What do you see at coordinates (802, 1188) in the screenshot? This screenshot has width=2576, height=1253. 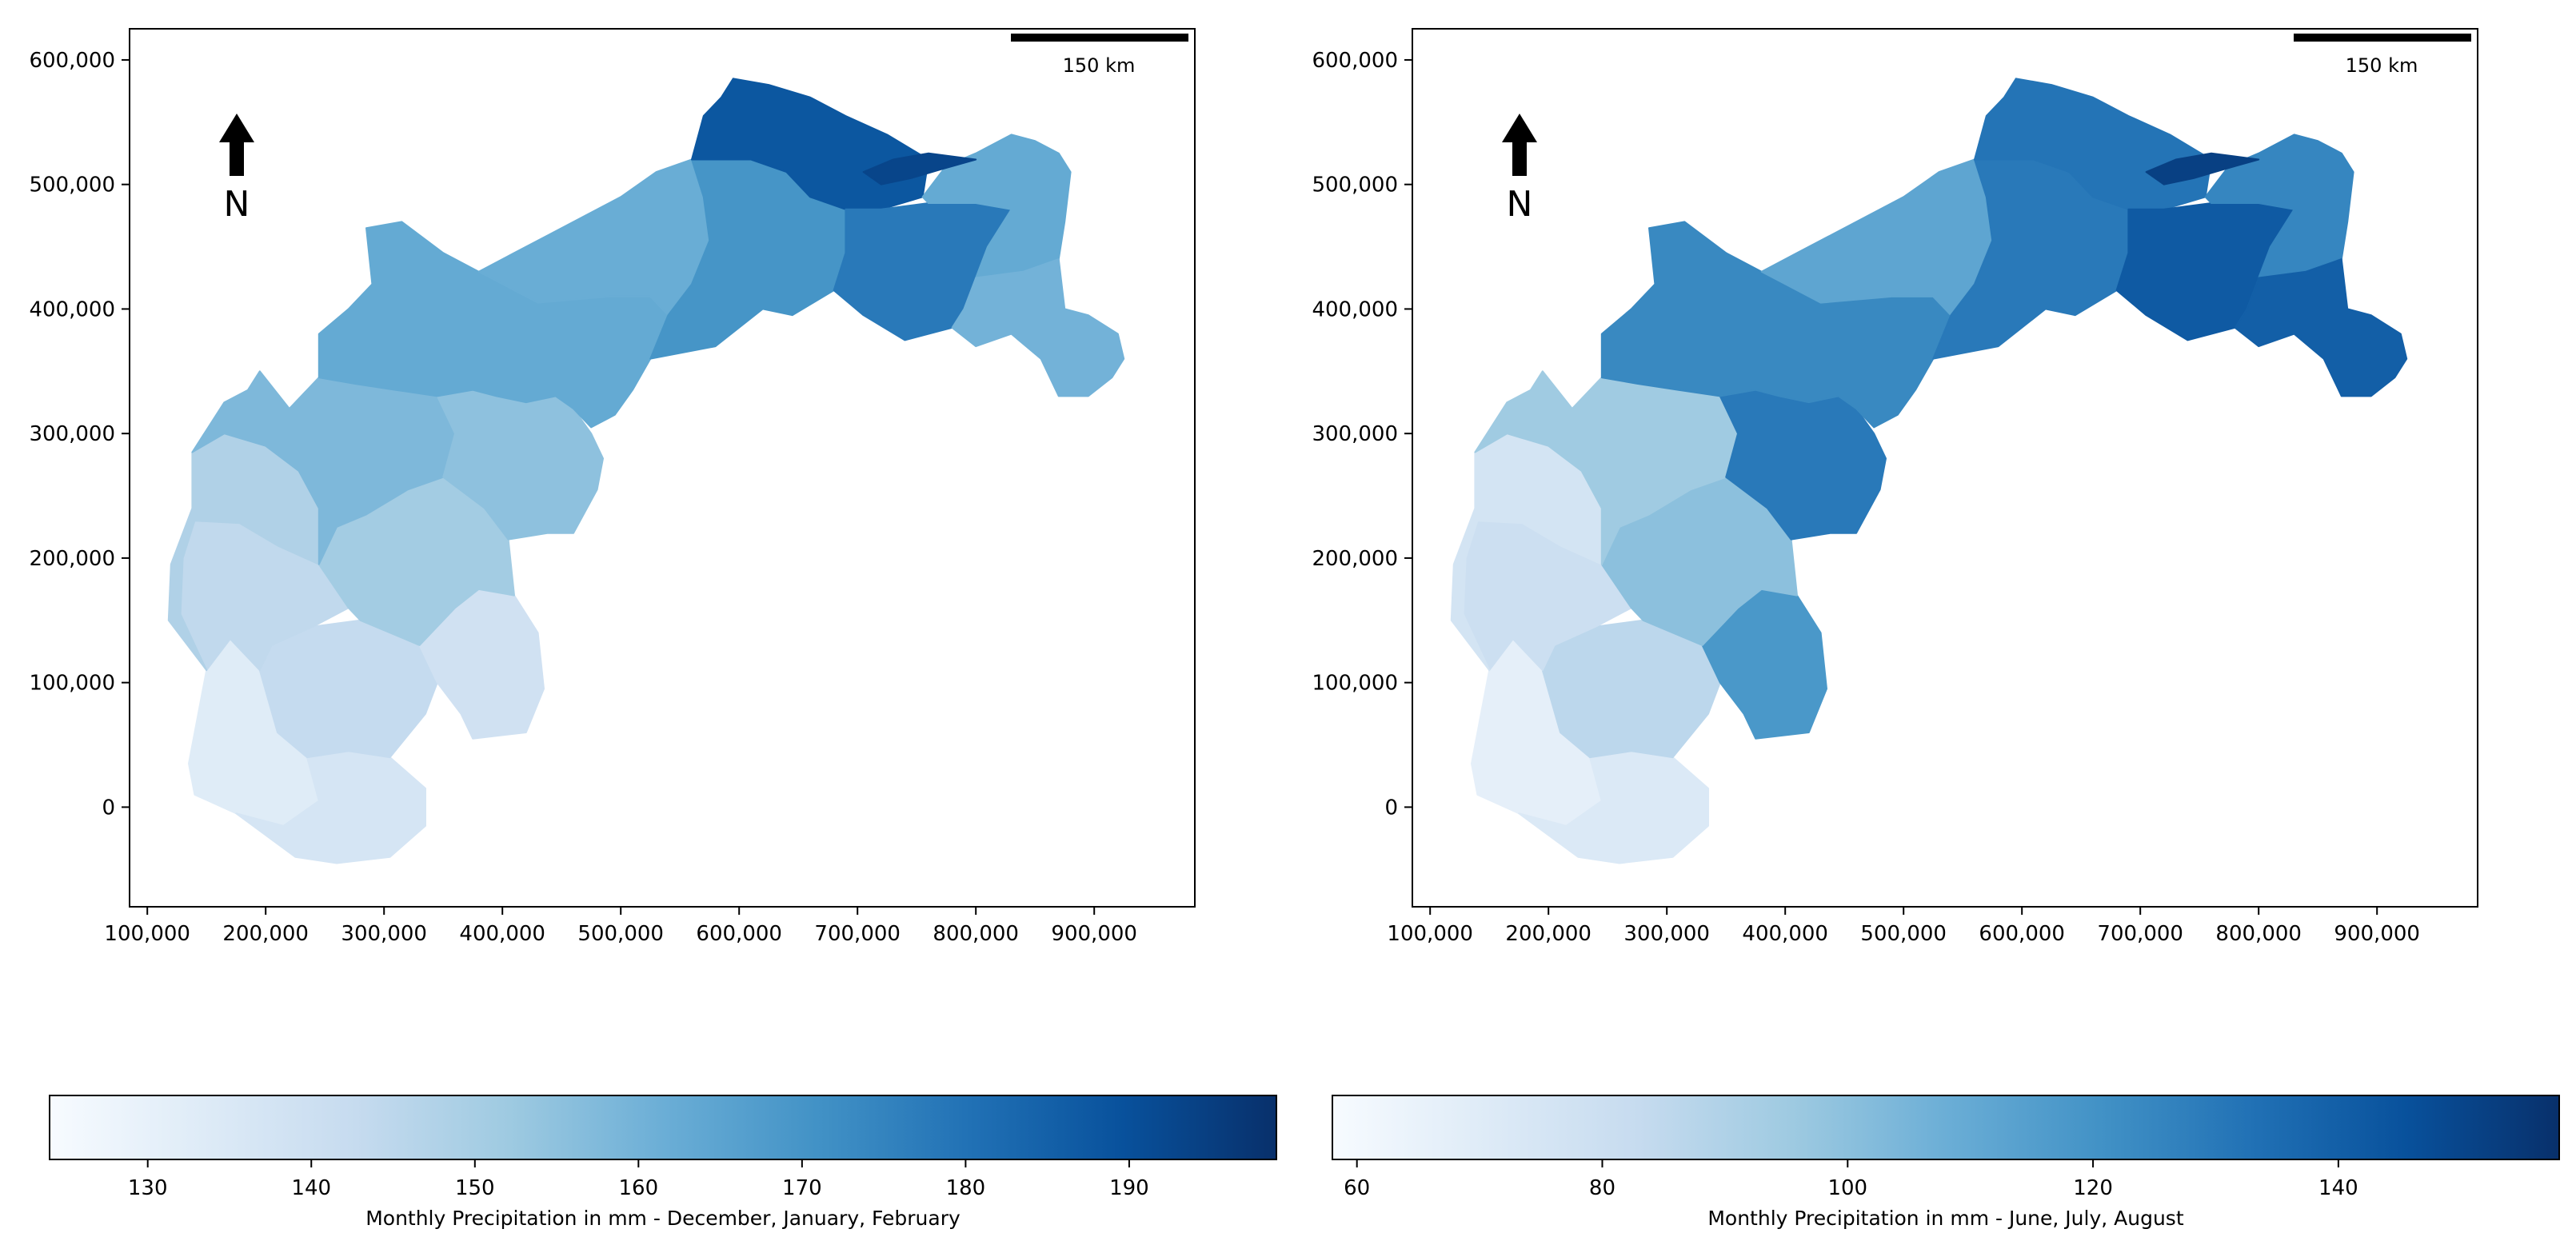 I see `colorbar-tick-label: 170` at bounding box center [802, 1188].